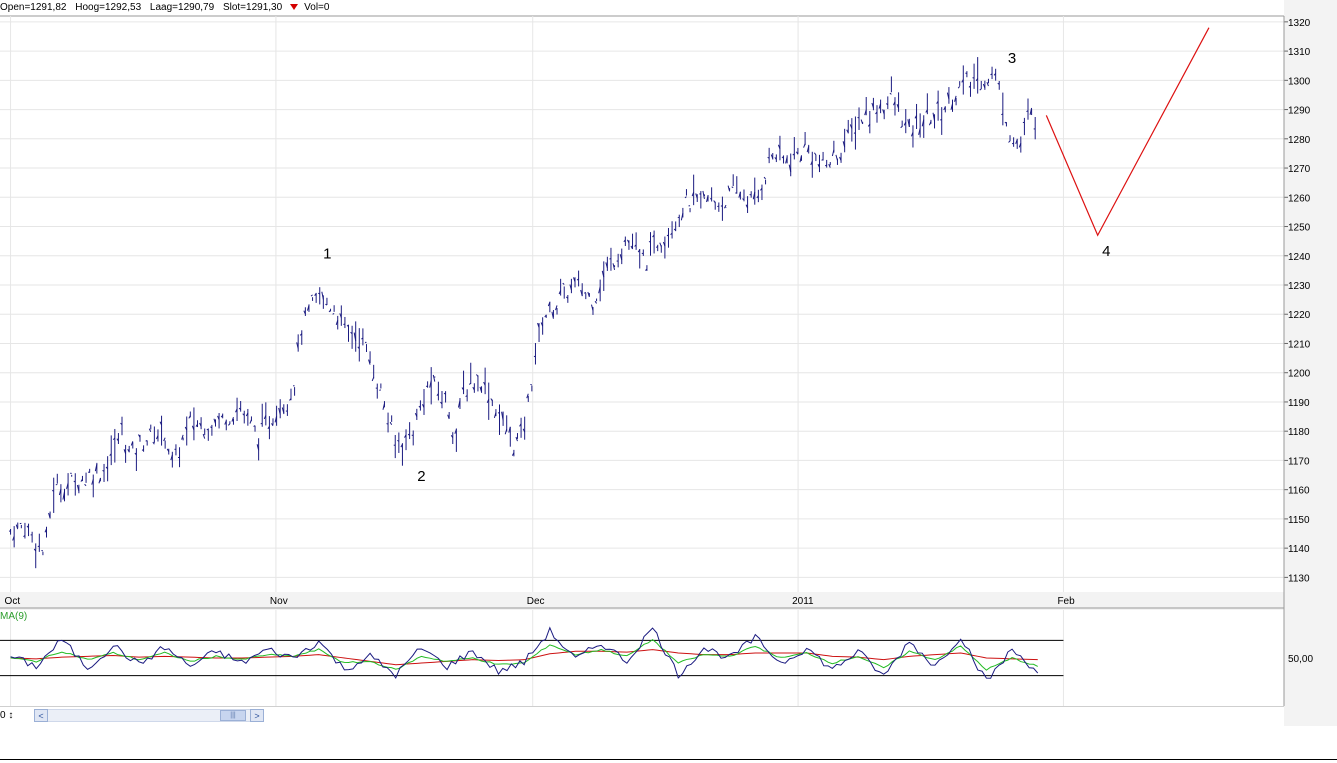 This screenshot has height=763, width=1337. Describe the element at coordinates (7, 715) in the screenshot. I see `scroll-mode-indicator: 0 ↕` at that location.